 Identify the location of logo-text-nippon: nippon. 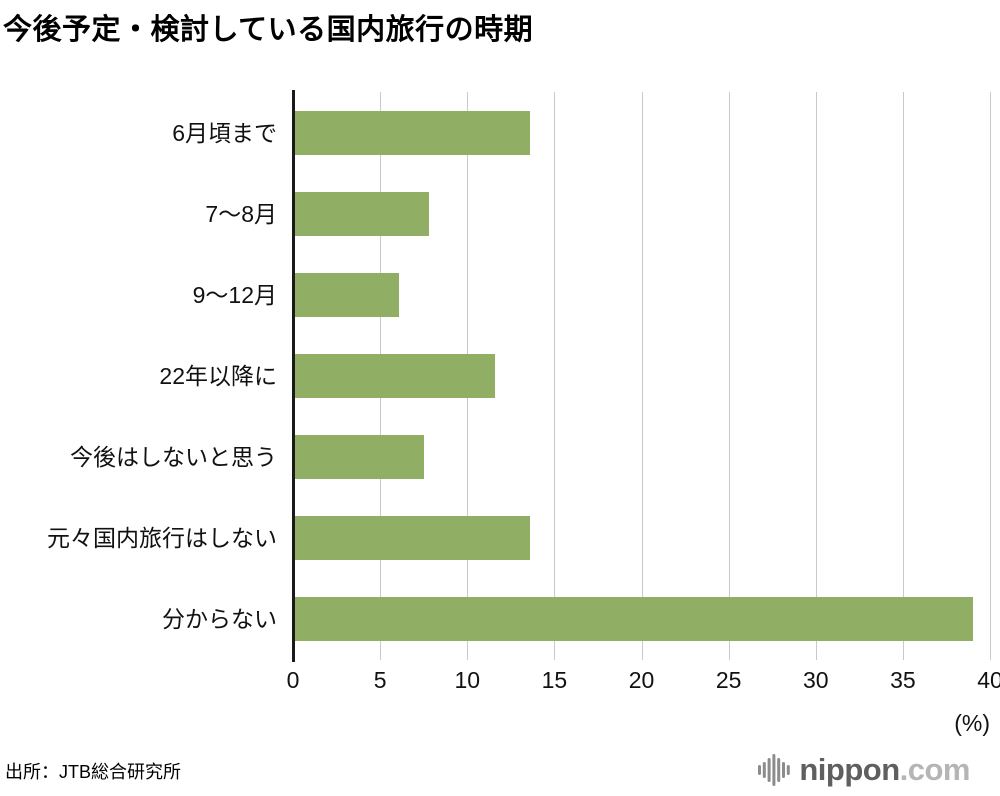
(849, 769).